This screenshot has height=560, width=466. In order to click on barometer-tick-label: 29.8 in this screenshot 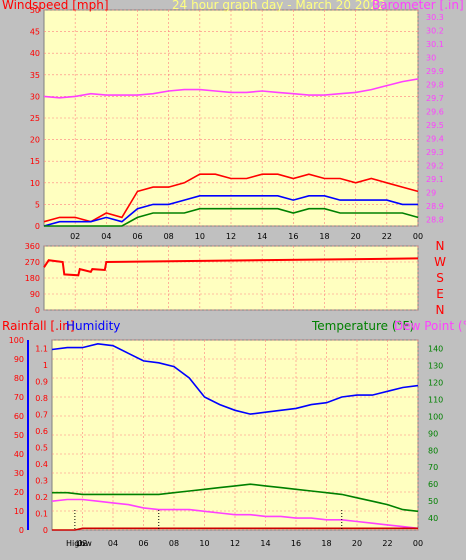, I will do `click(435, 84)`.